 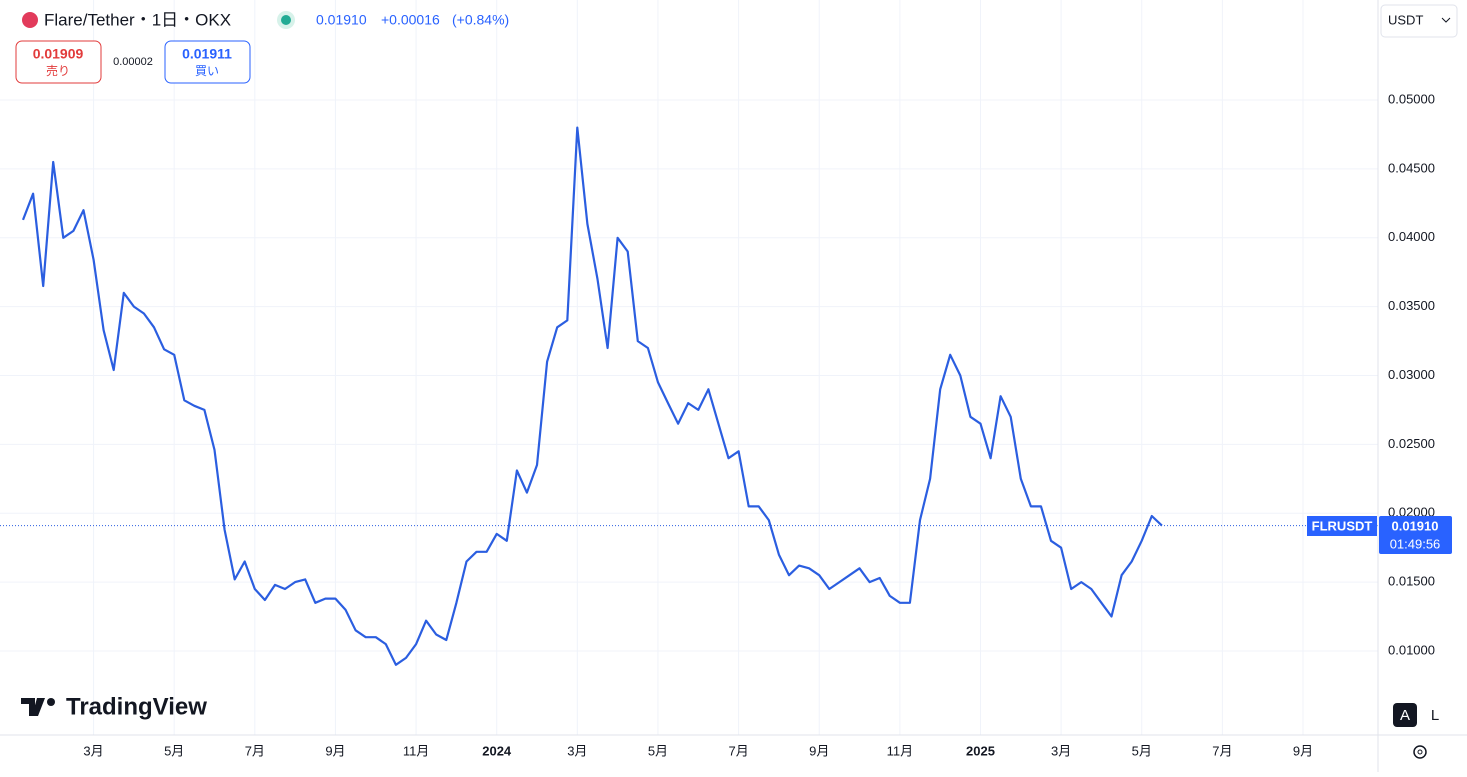 I want to click on y-tick-label: 0.02500, so click(x=1411, y=443).